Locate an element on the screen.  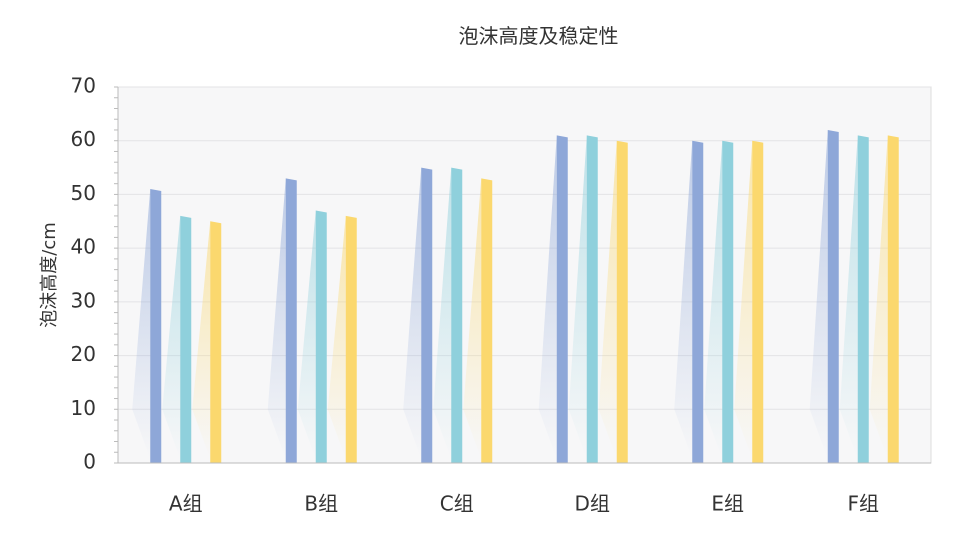
y-tick-label: 60 is located at coordinates (83, 139).